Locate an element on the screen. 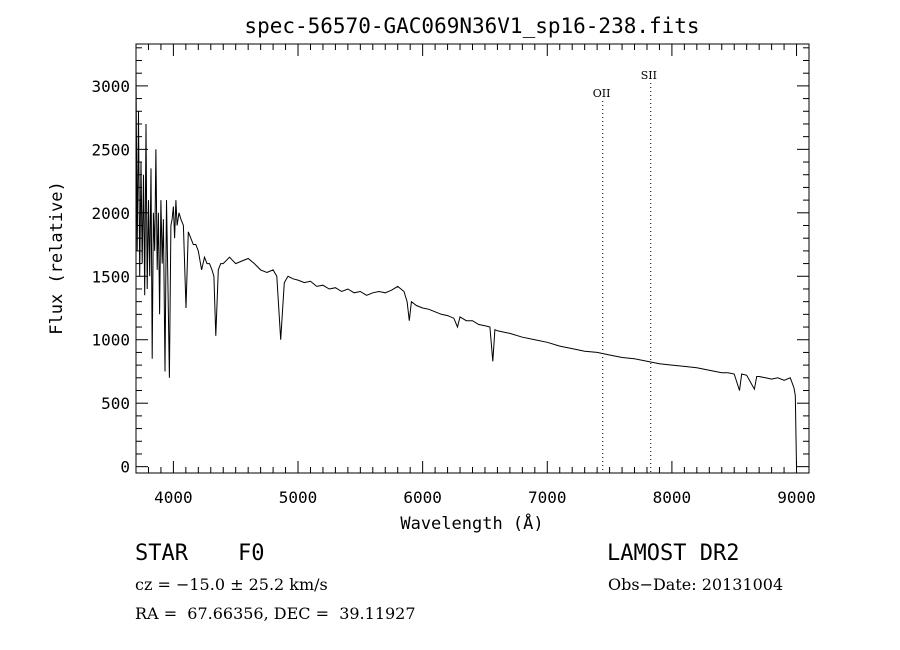 This screenshot has width=900, height=650. x-tick-label: 4000 is located at coordinates (173, 497).